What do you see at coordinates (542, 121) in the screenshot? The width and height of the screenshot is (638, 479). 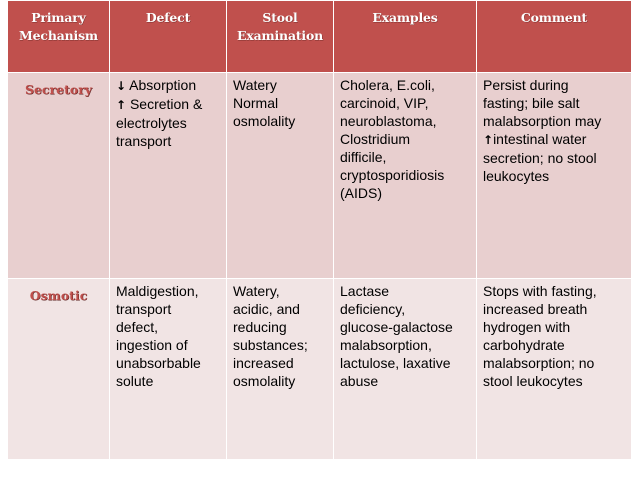 I see `comment-line: malabsorption may` at bounding box center [542, 121].